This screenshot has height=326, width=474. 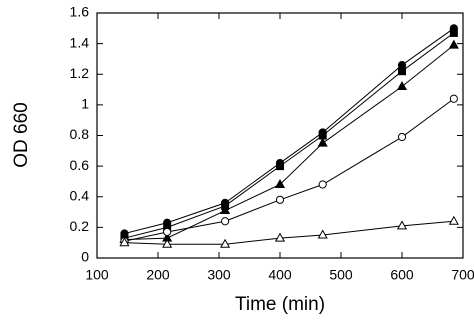 What do you see at coordinates (80, 73) in the screenshot?
I see `y-tick-label: 1.2` at bounding box center [80, 73].